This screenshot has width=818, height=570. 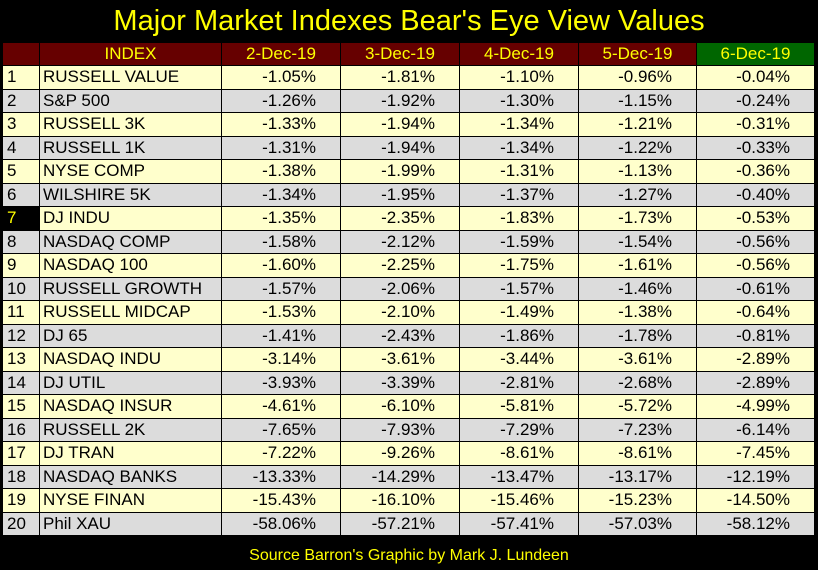 I want to click on value-cell: -57.21%, so click(x=400, y=523).